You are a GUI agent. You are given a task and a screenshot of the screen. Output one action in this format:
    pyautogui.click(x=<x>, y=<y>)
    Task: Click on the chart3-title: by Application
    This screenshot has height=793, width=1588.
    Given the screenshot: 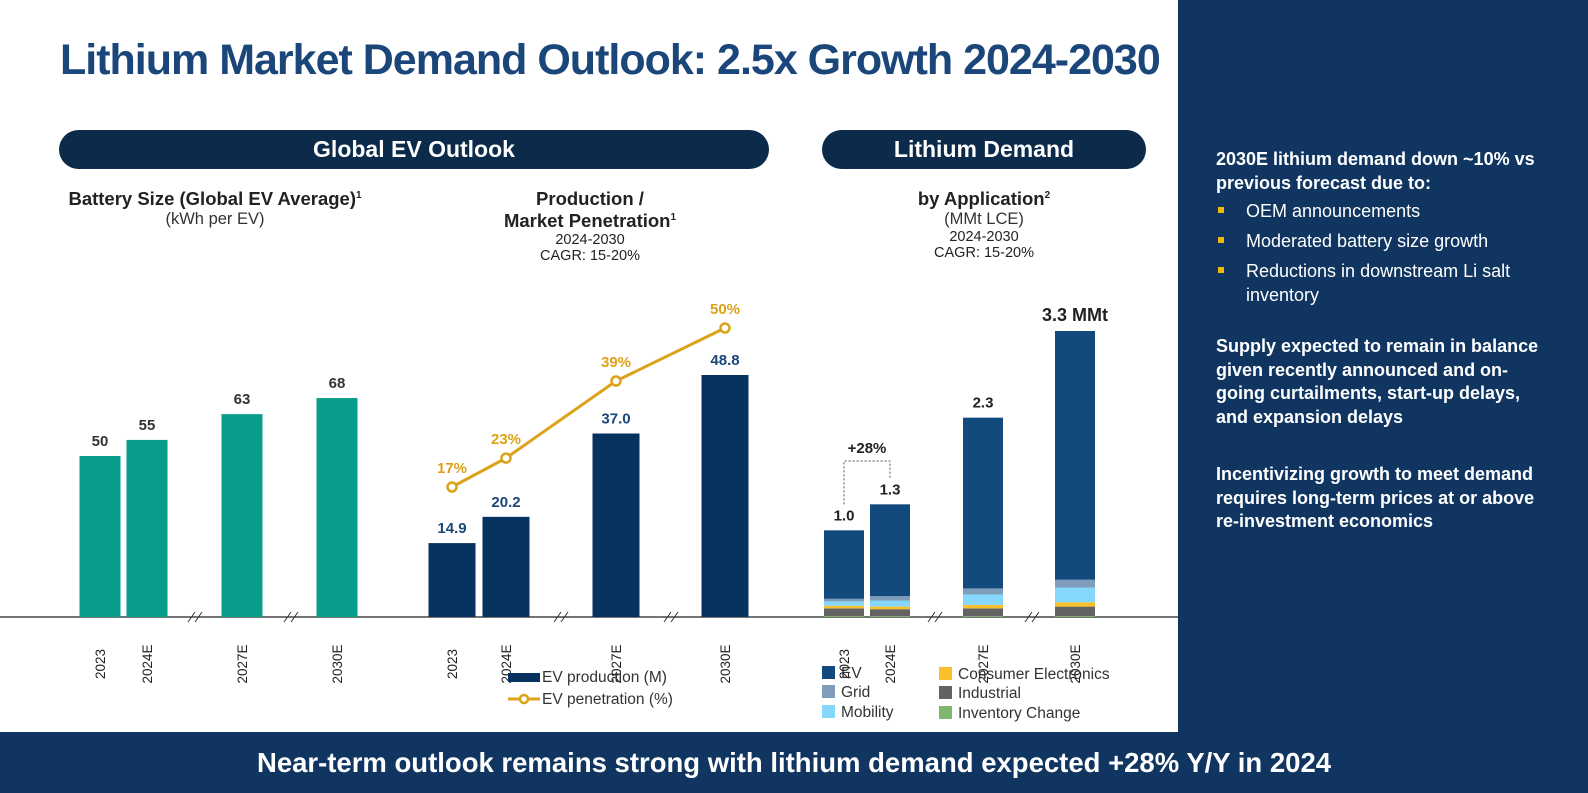 What is the action you would take?
    pyautogui.click(x=981, y=198)
    